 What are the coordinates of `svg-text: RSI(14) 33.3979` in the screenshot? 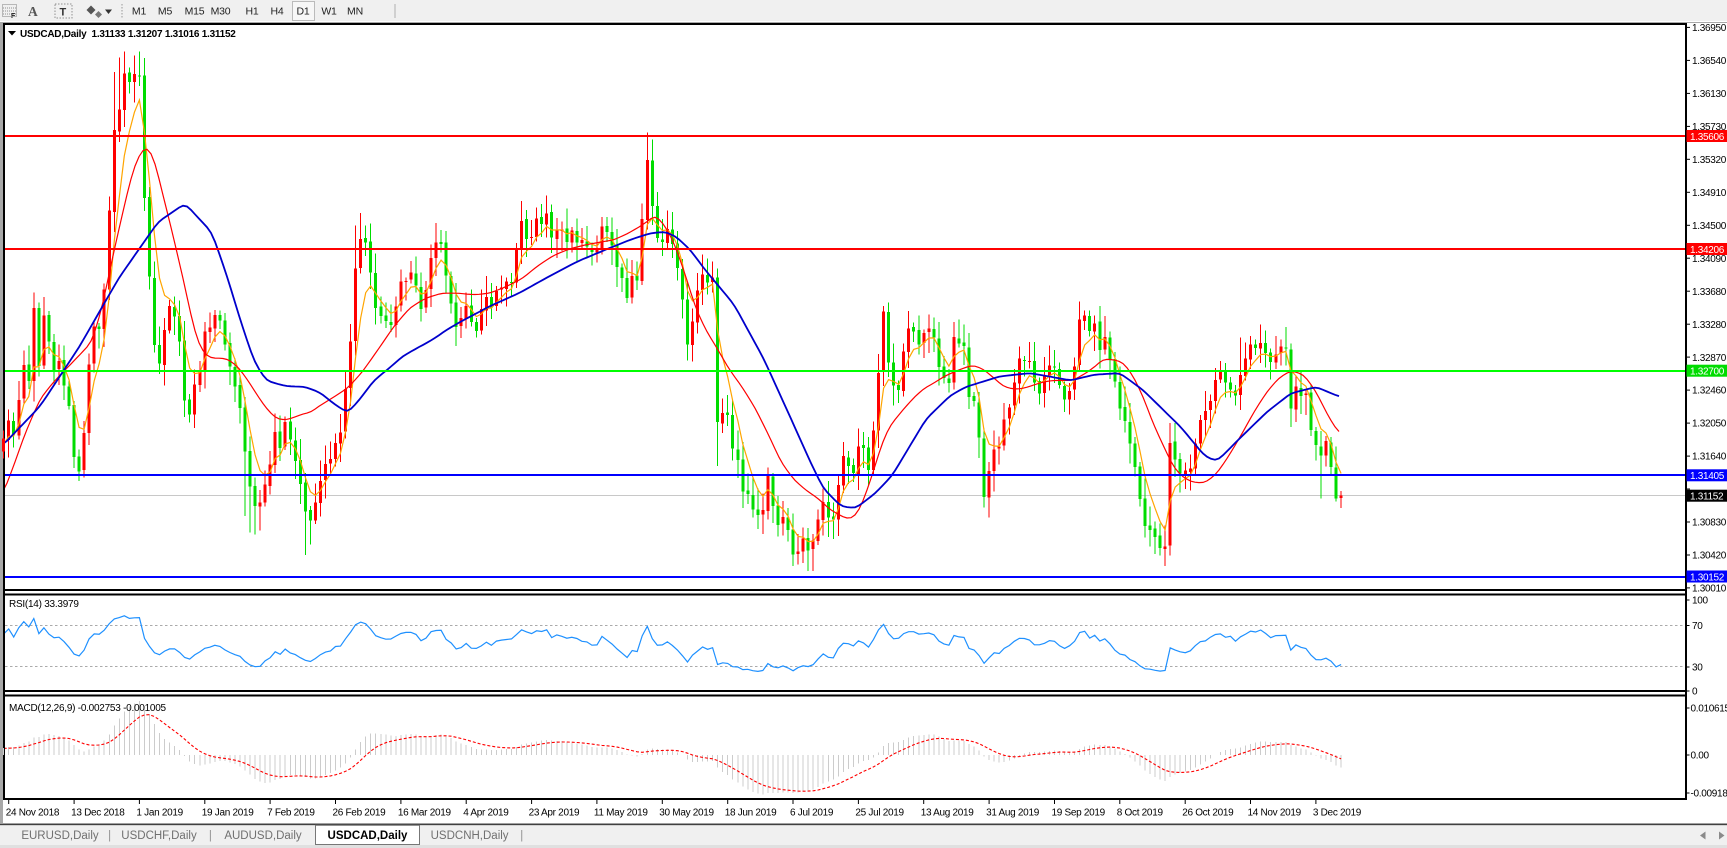 It's located at (44, 604).